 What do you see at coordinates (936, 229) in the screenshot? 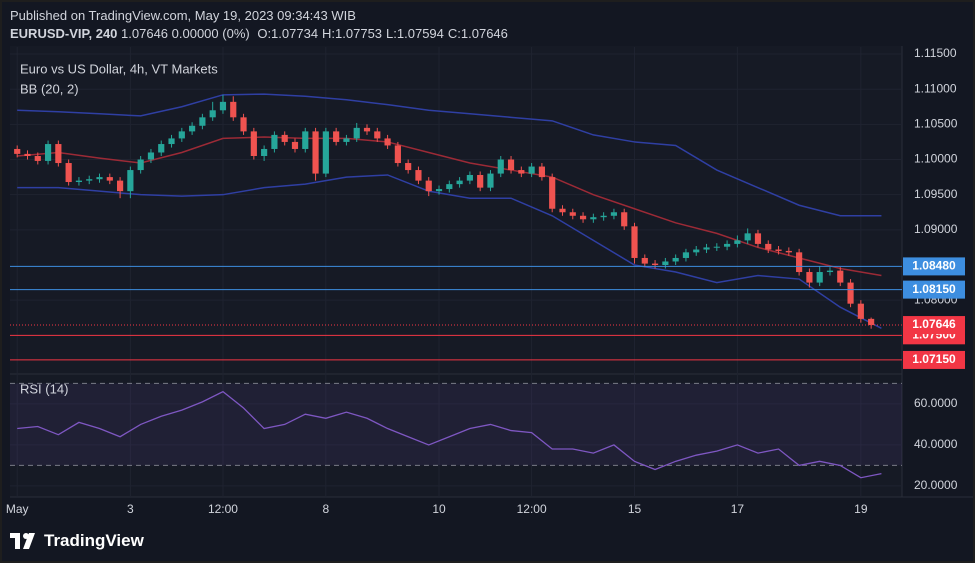
I see `y-tick-label: 1.09000` at bounding box center [936, 229].